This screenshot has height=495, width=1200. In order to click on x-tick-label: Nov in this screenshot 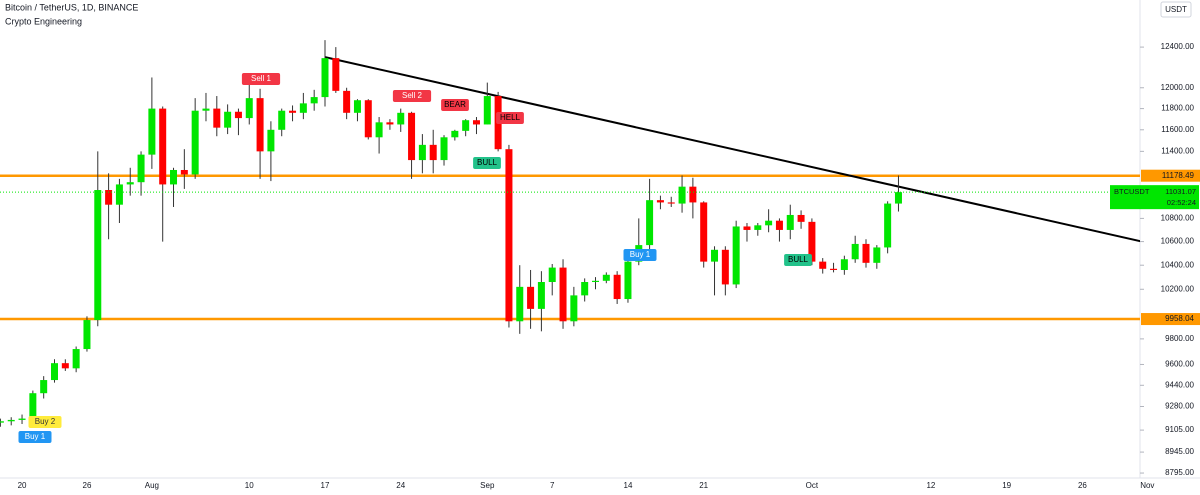, I will do `click(1147, 485)`.